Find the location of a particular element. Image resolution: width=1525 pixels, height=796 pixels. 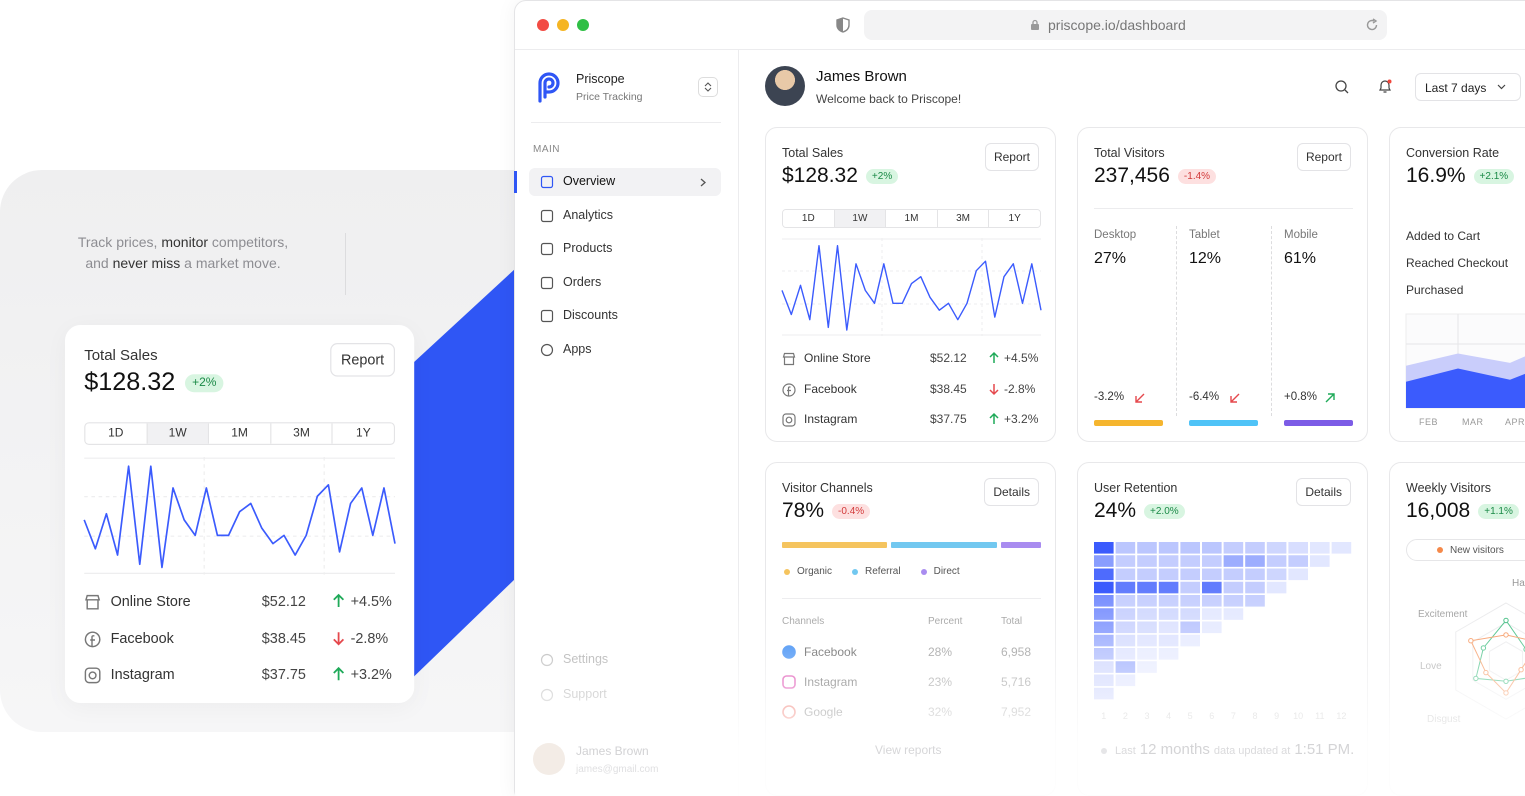

tagline-part: Track prices, is located at coordinates (117, 242).